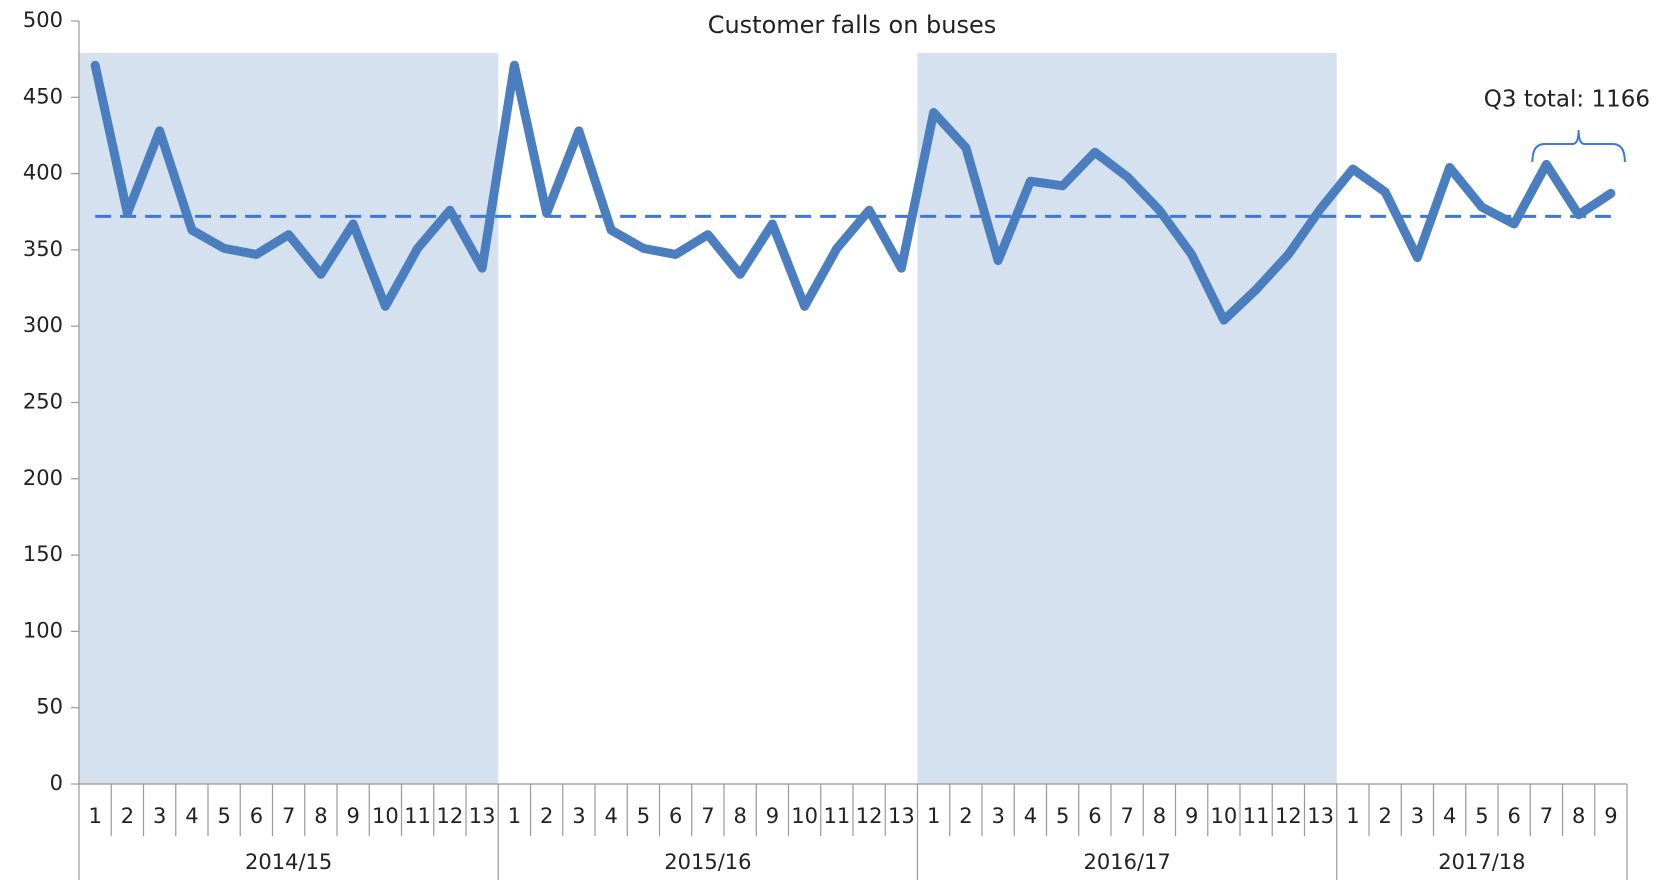  What do you see at coordinates (43, 249) in the screenshot?
I see `y-tick-label: 350` at bounding box center [43, 249].